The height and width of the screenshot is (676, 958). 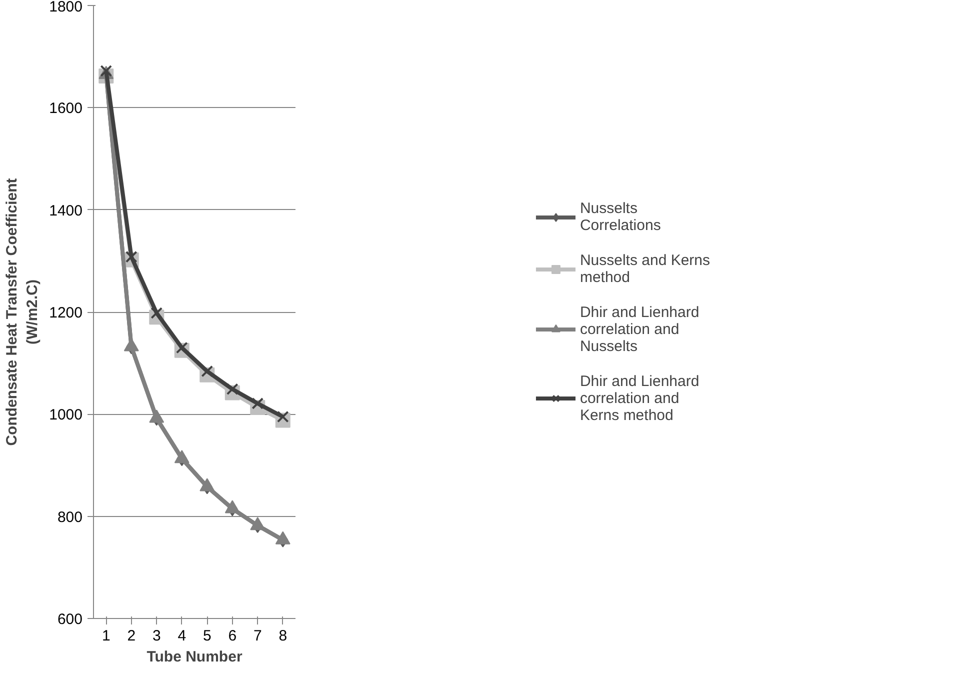 What do you see at coordinates (207, 636) in the screenshot?
I see `x-tick-label: 5` at bounding box center [207, 636].